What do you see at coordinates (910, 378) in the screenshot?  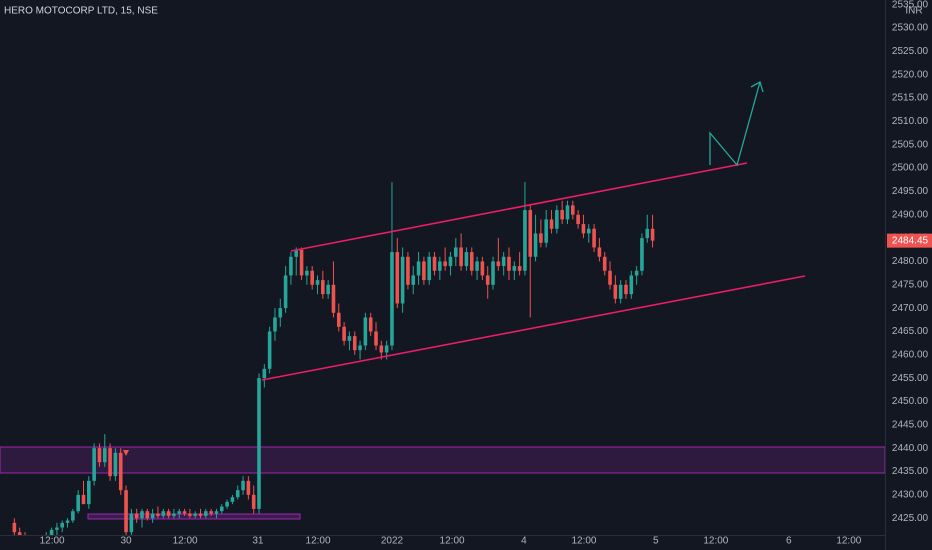 I see `y-tick-label: 2455.00` at bounding box center [910, 378].